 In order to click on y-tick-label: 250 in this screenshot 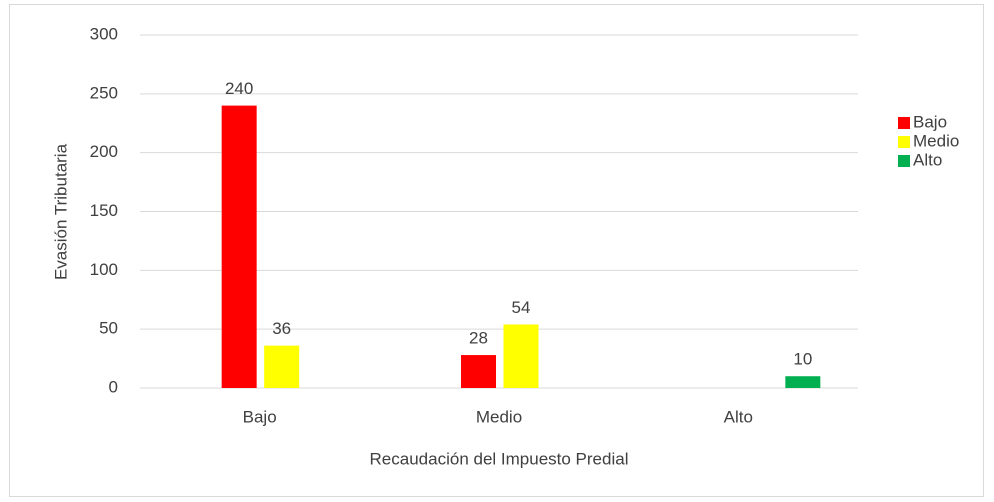, I will do `click(104, 92)`.